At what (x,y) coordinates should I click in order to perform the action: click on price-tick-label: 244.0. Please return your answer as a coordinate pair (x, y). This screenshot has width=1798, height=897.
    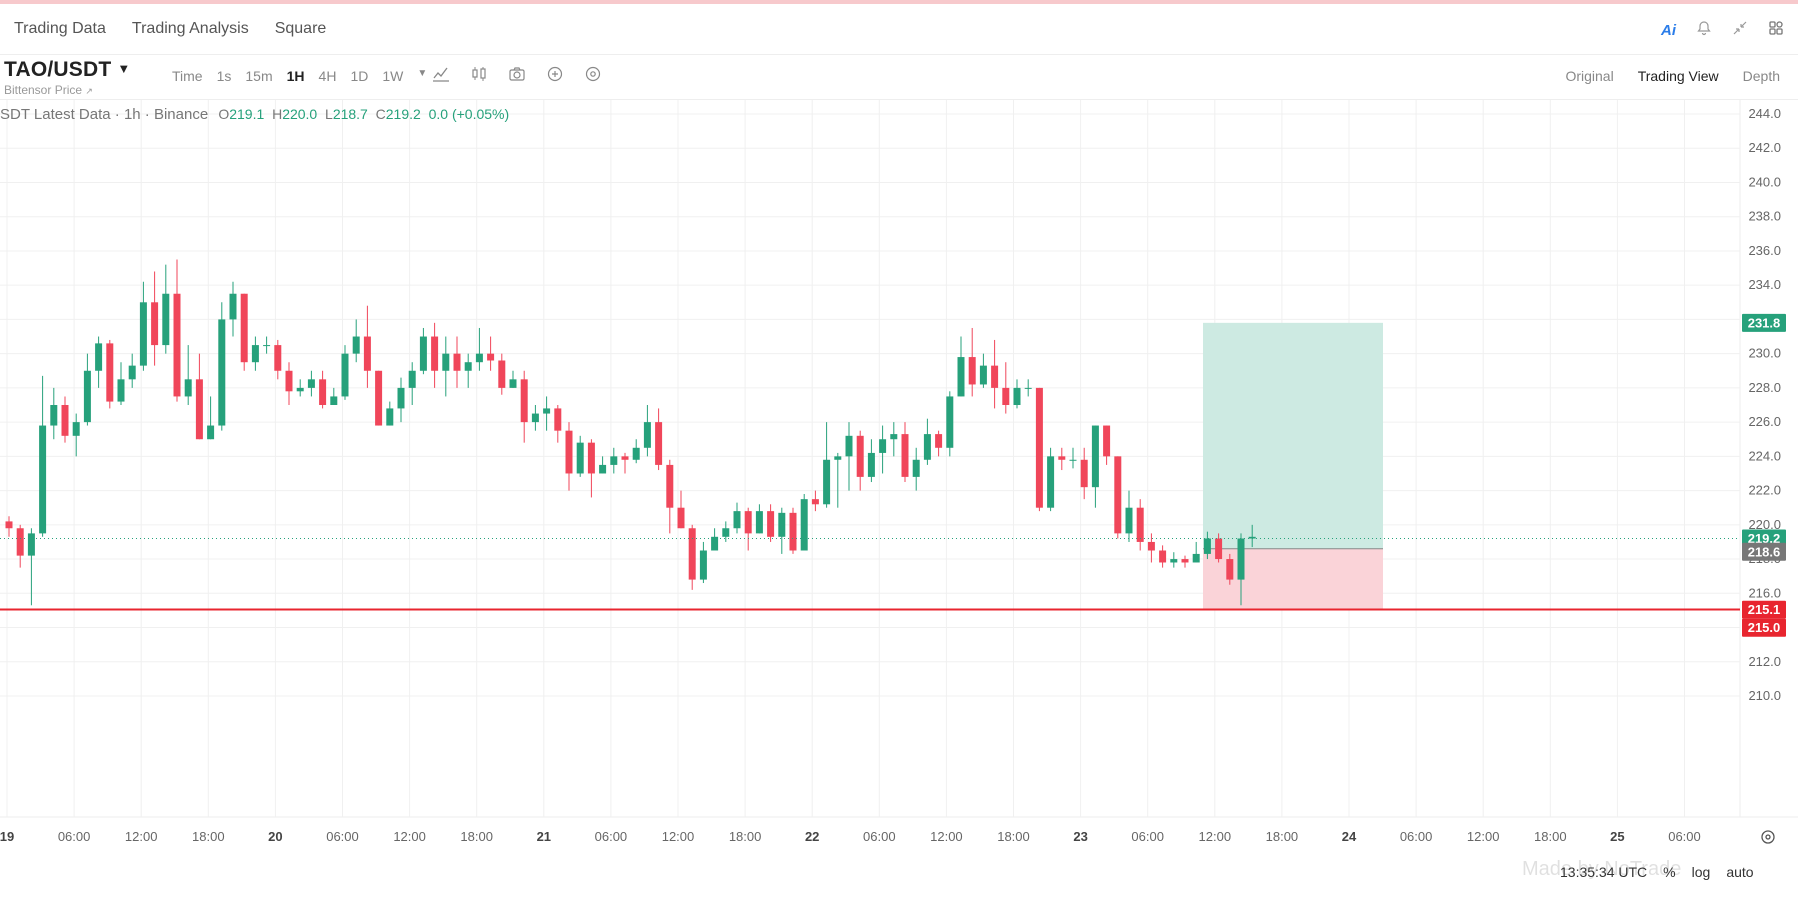
    Looking at the image, I should click on (1764, 113).